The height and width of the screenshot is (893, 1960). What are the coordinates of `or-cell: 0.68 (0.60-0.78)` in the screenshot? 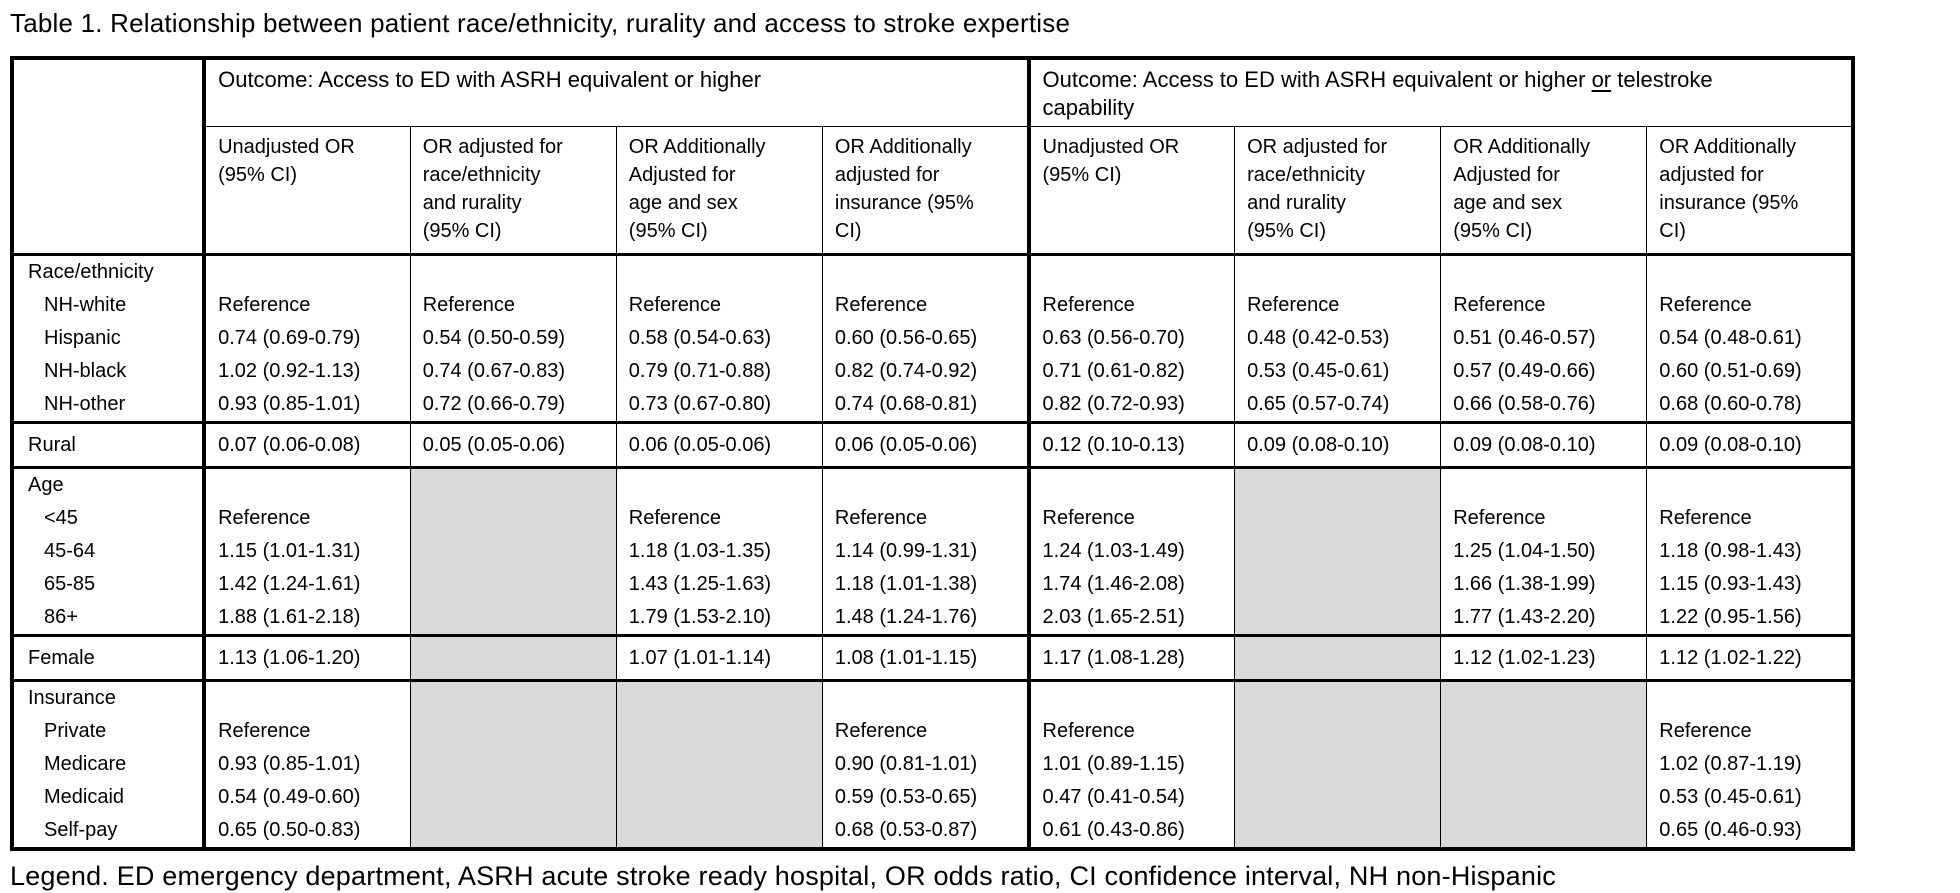 It's located at (1749, 405).